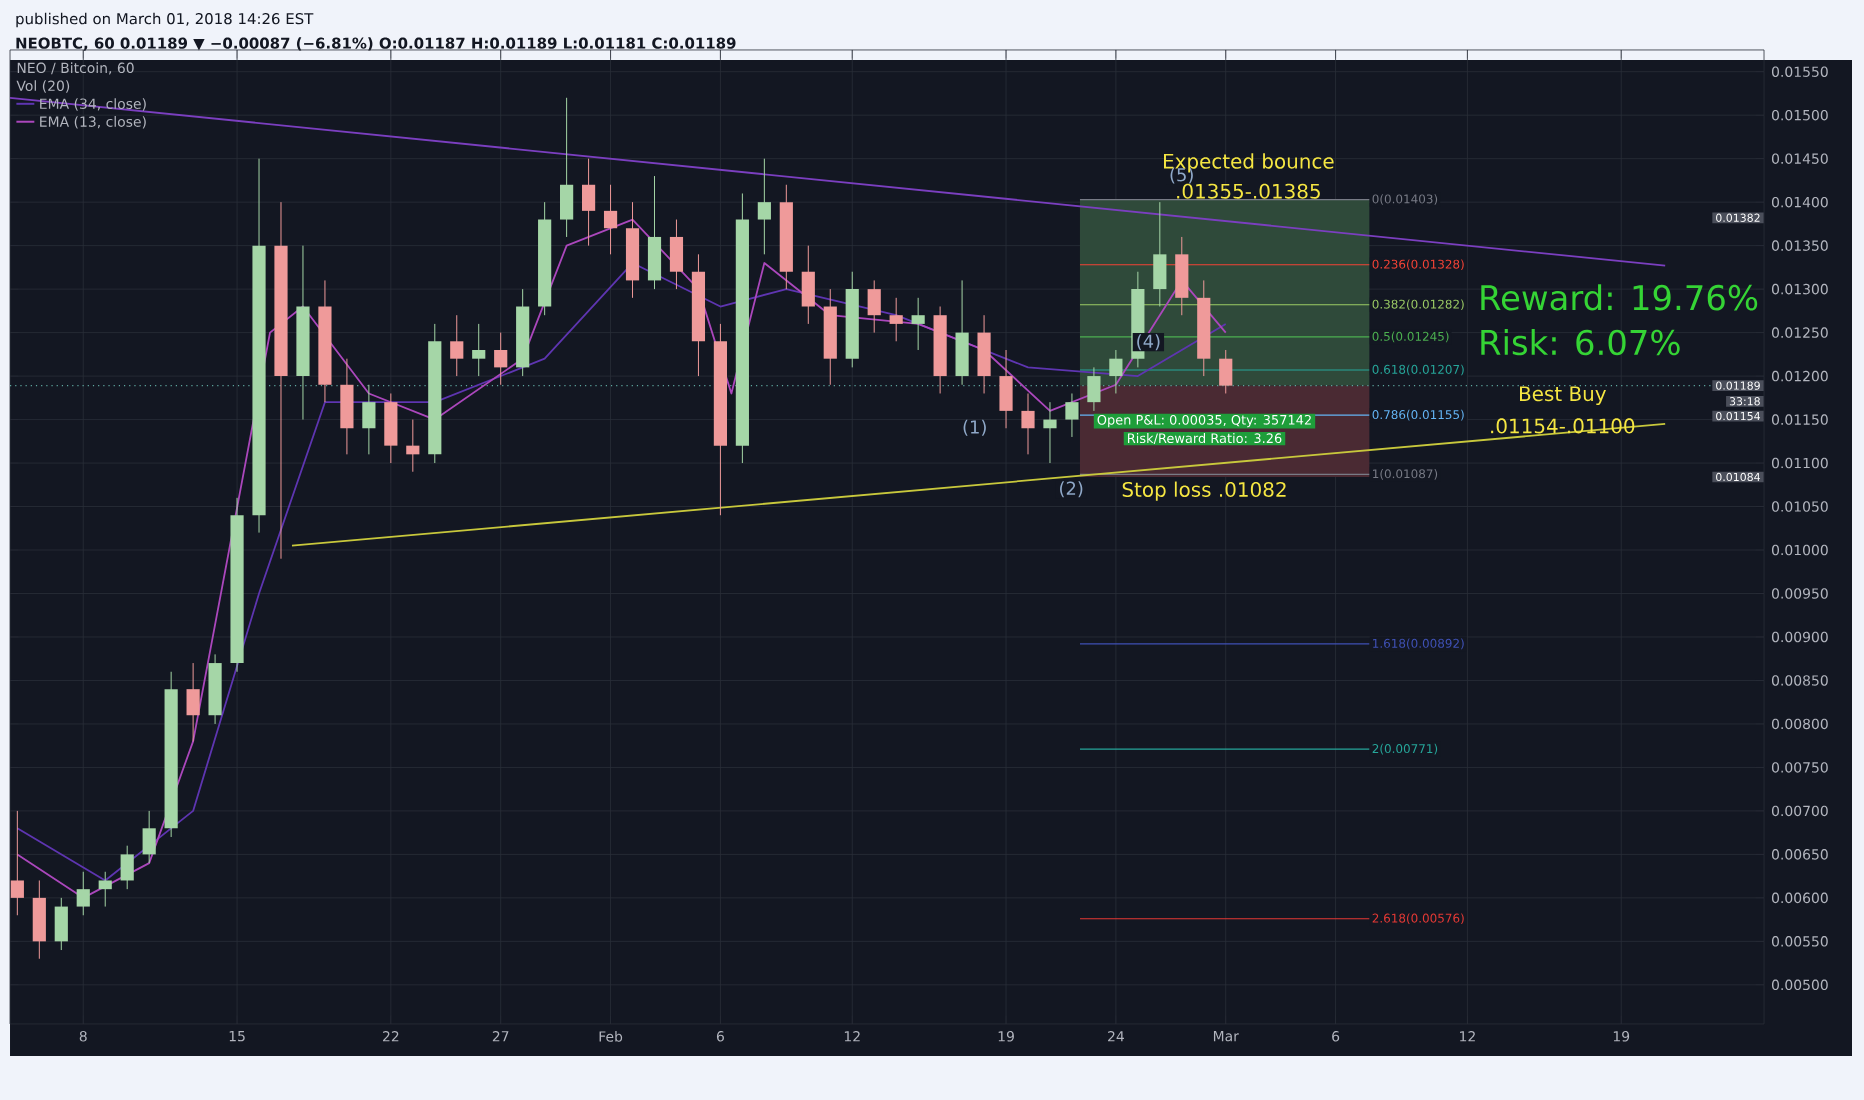  I want to click on annotation: Risk: 6.07%, so click(1580, 342).